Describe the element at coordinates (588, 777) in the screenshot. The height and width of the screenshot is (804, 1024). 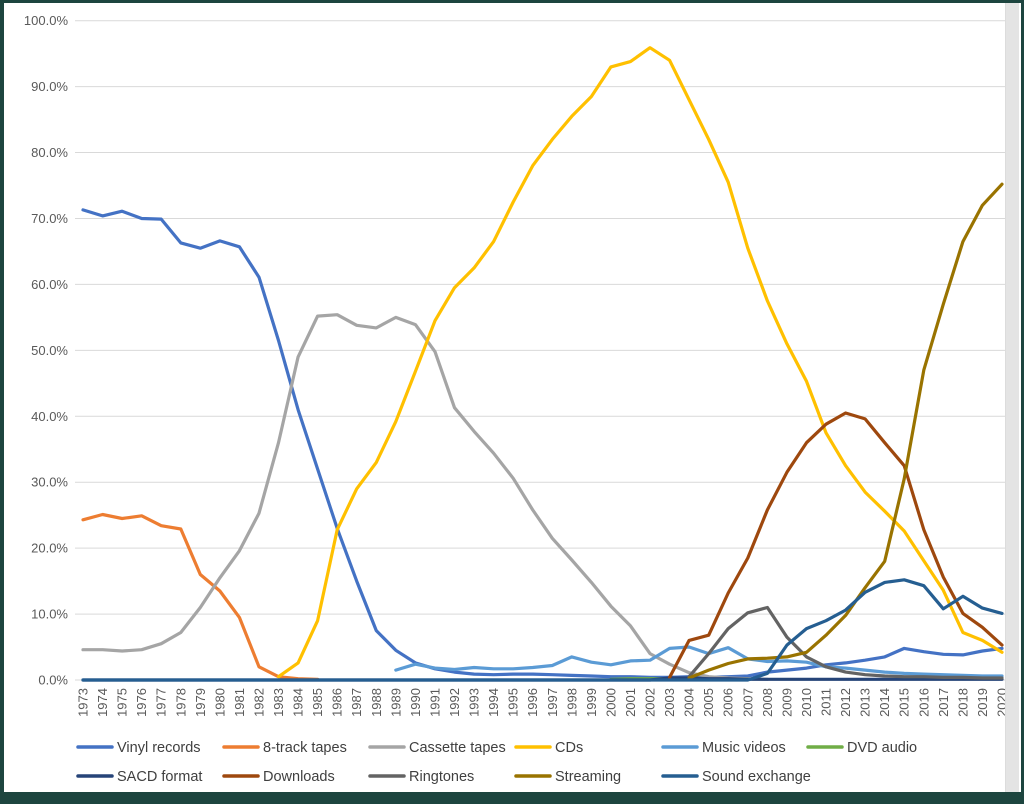
I see `legend-item-label: Streaming` at that location.